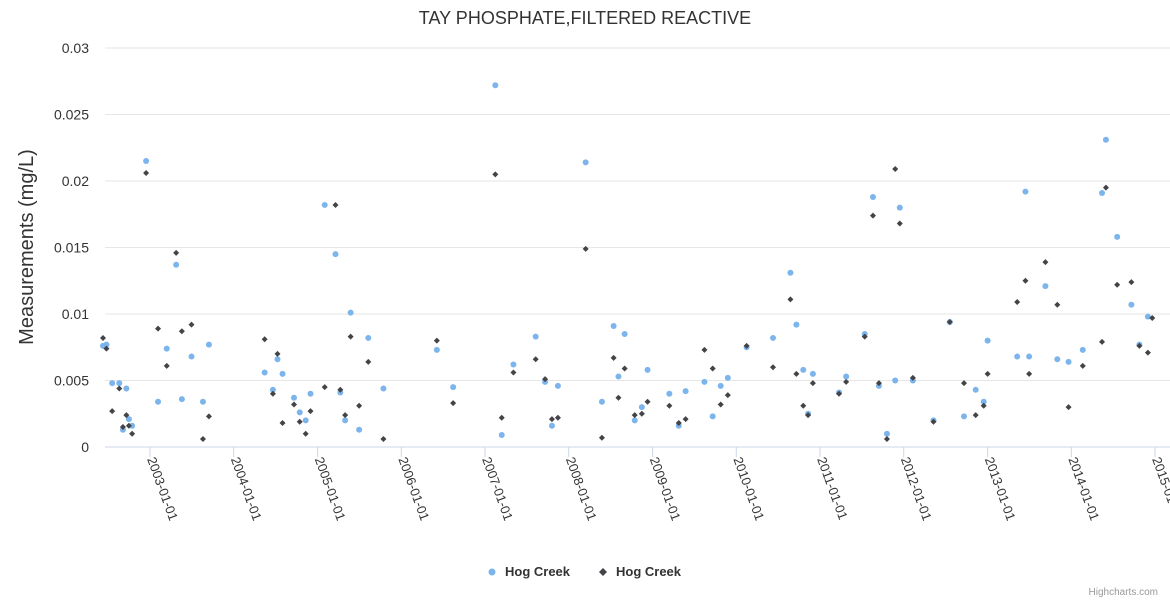 This screenshot has width=1170, height=600. I want to click on legend-item-series-1: Hog Creek, so click(529, 571).